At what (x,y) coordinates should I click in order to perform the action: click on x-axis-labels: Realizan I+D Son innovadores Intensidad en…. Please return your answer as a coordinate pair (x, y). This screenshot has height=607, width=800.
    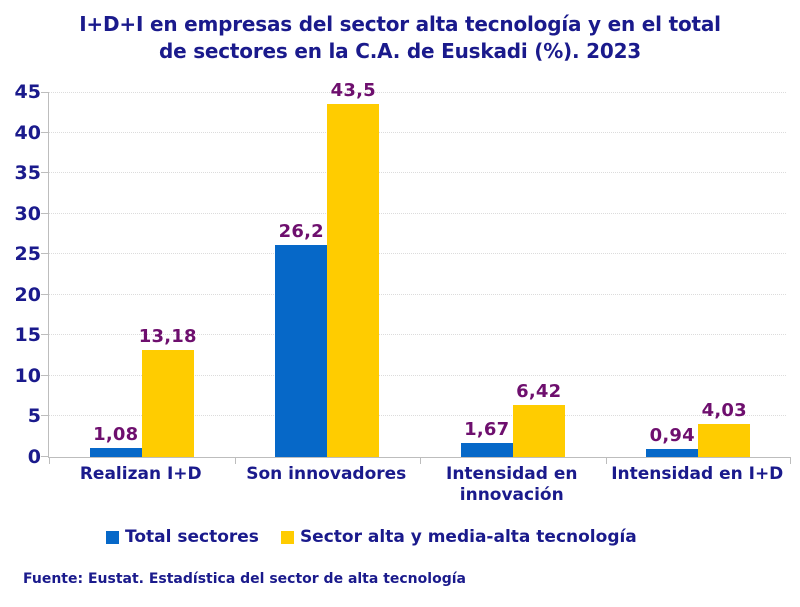
    Looking at the image, I should click on (419, 489).